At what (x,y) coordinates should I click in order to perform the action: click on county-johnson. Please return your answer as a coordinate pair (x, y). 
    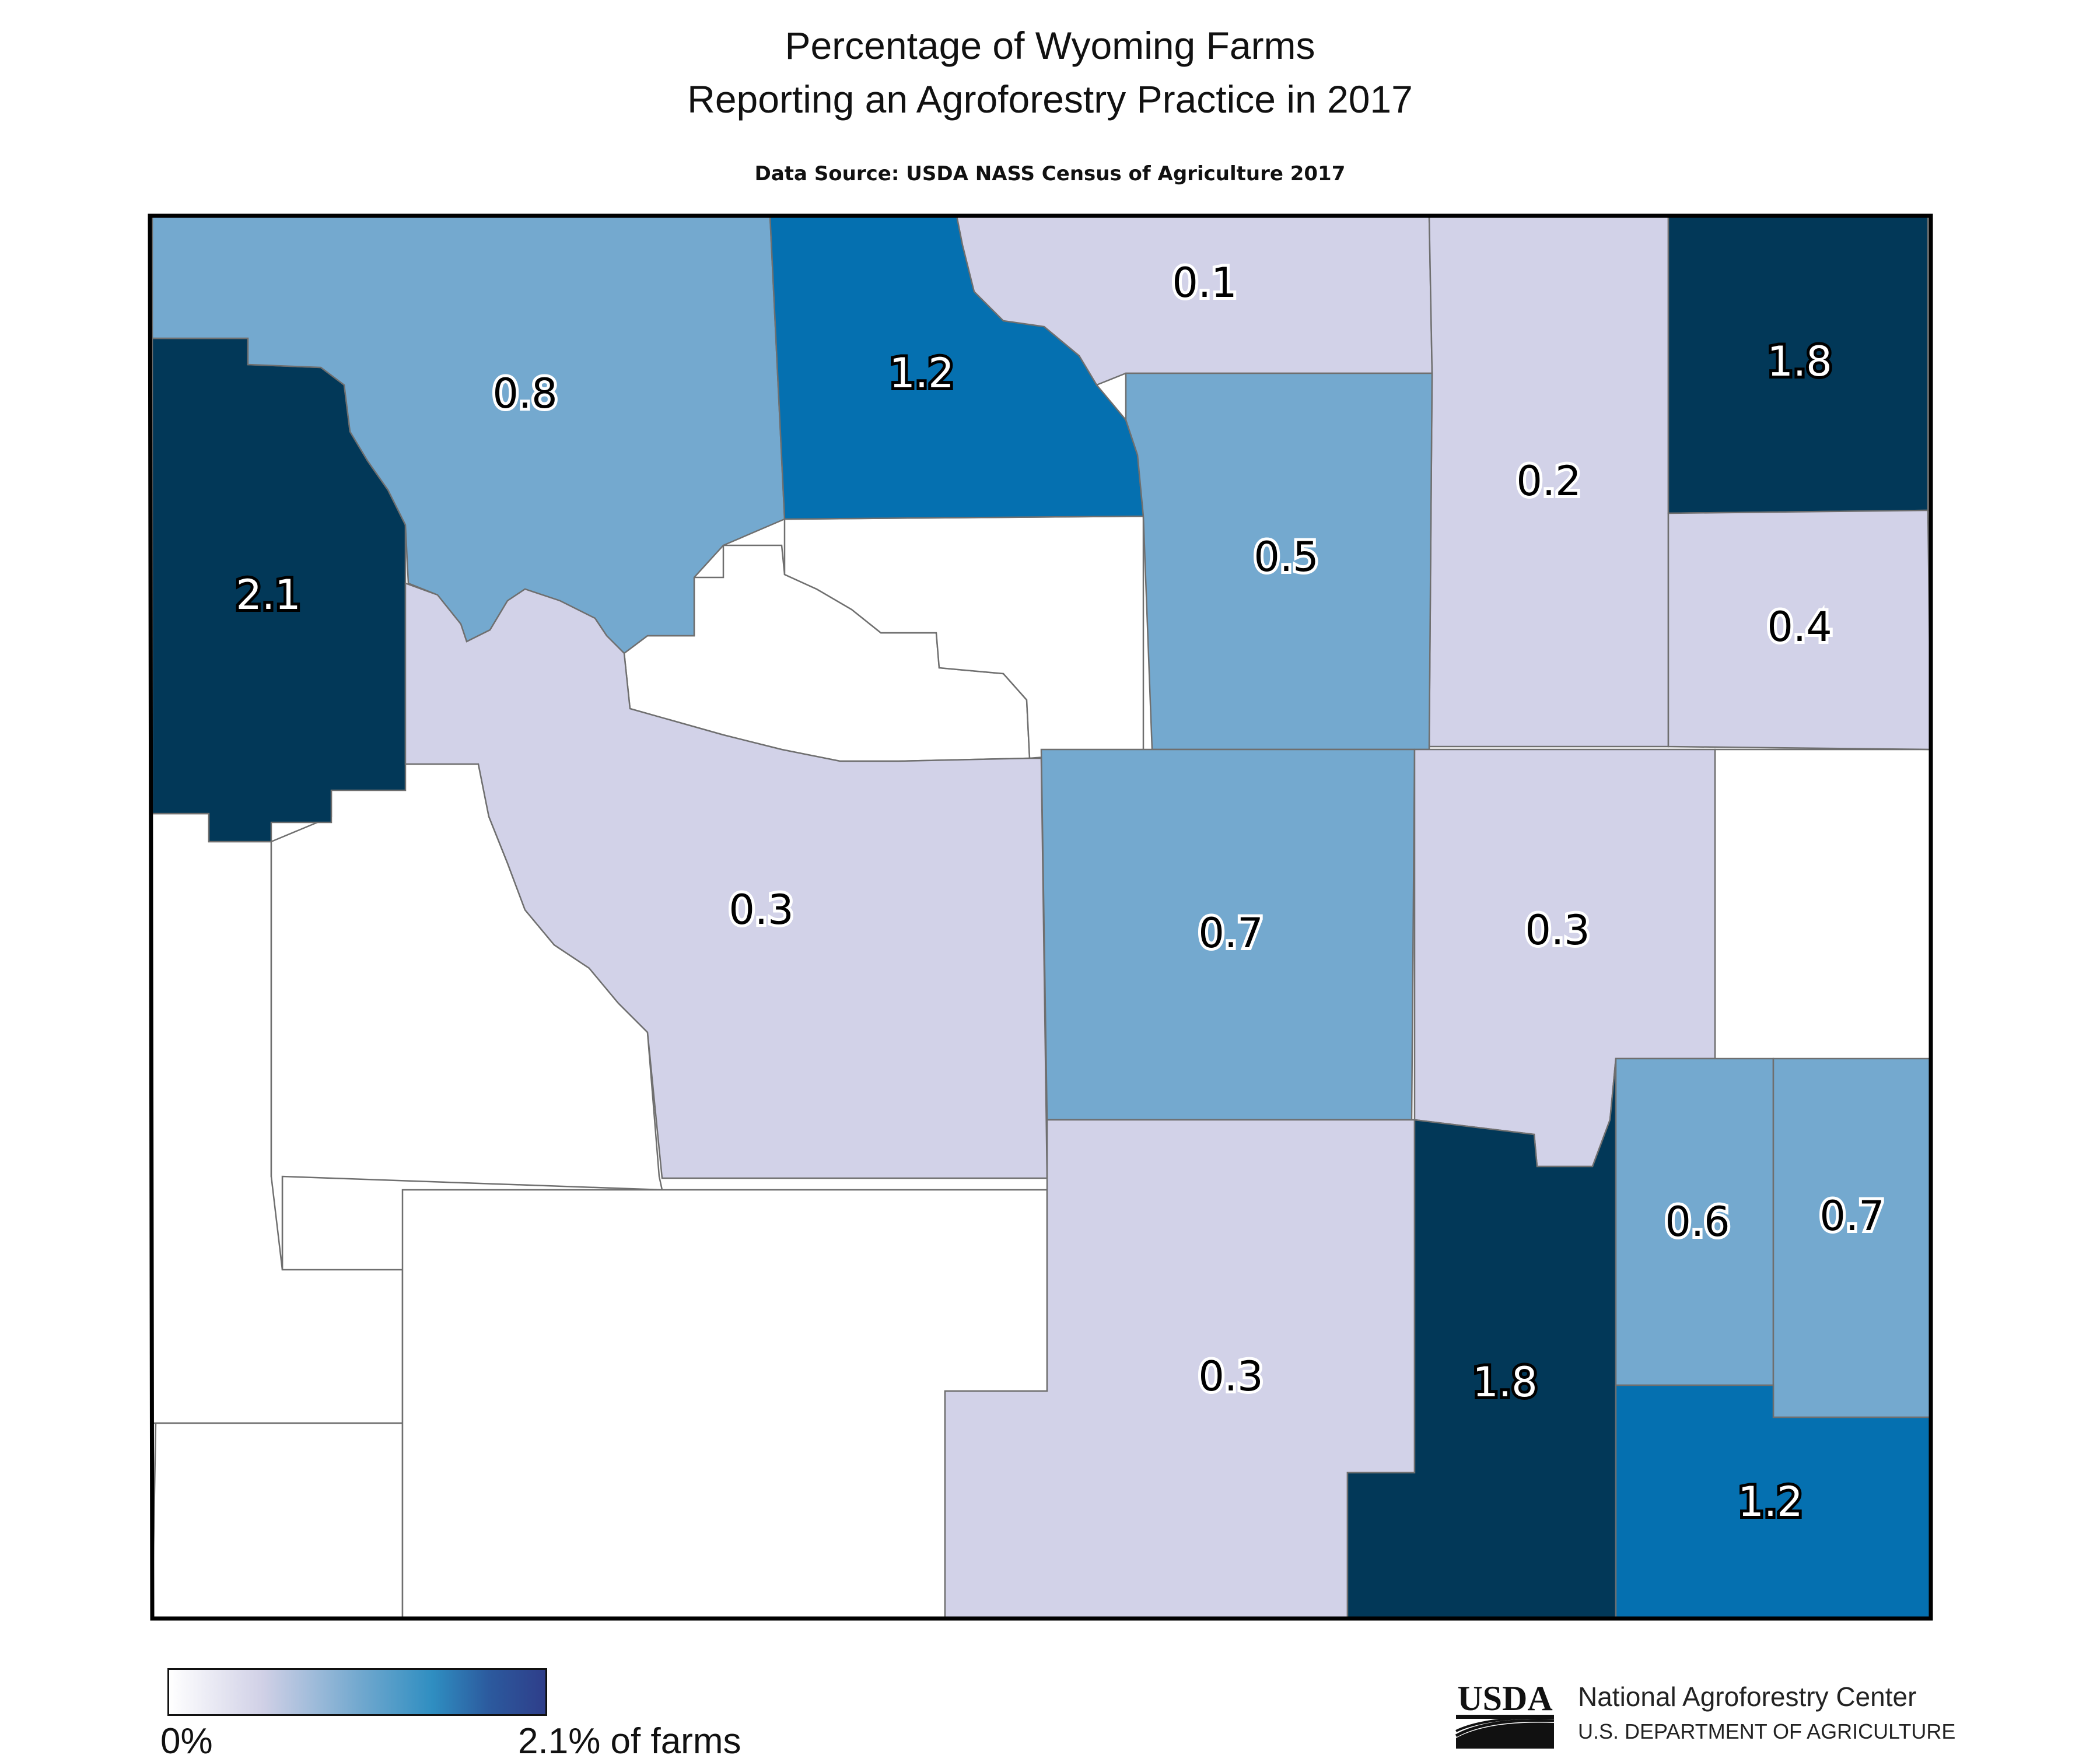
    Looking at the image, I should click on (1279, 561).